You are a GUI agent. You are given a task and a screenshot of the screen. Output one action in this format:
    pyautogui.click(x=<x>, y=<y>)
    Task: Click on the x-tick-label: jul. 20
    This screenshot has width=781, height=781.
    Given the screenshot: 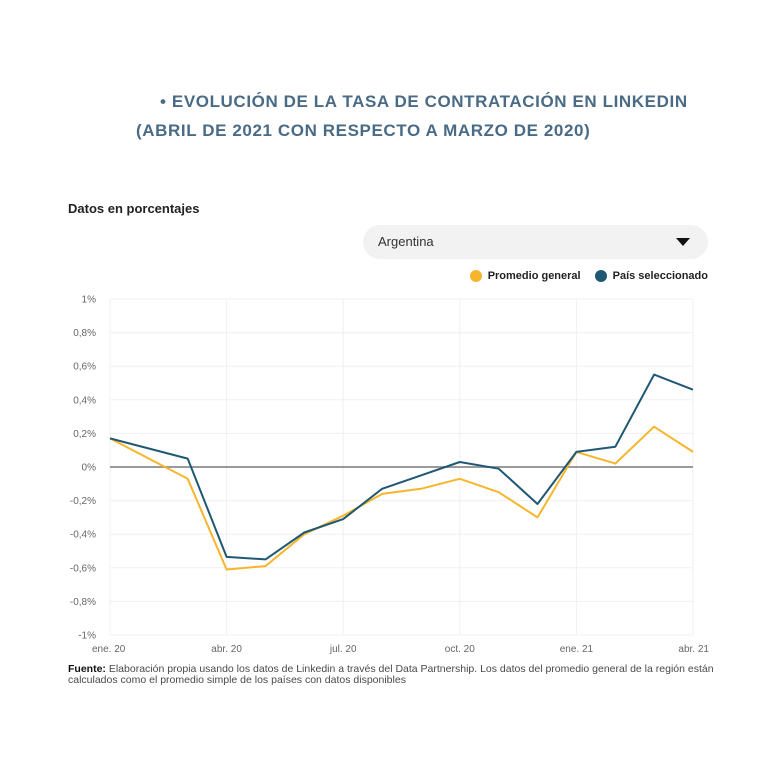 What is the action you would take?
    pyautogui.click(x=343, y=649)
    